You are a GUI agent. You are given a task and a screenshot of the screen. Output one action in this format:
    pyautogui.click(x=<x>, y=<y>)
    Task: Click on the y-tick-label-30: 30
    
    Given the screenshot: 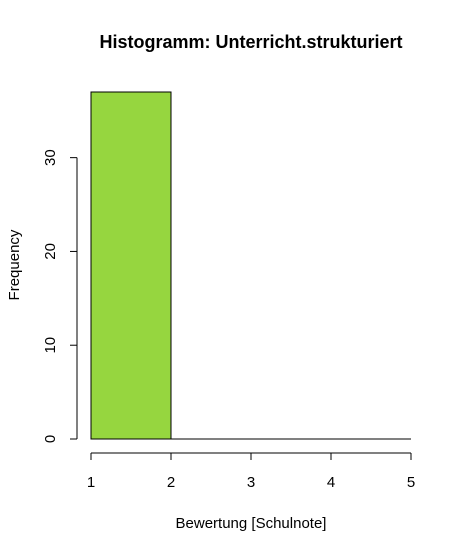 What is the action you would take?
    pyautogui.click(x=50, y=157)
    